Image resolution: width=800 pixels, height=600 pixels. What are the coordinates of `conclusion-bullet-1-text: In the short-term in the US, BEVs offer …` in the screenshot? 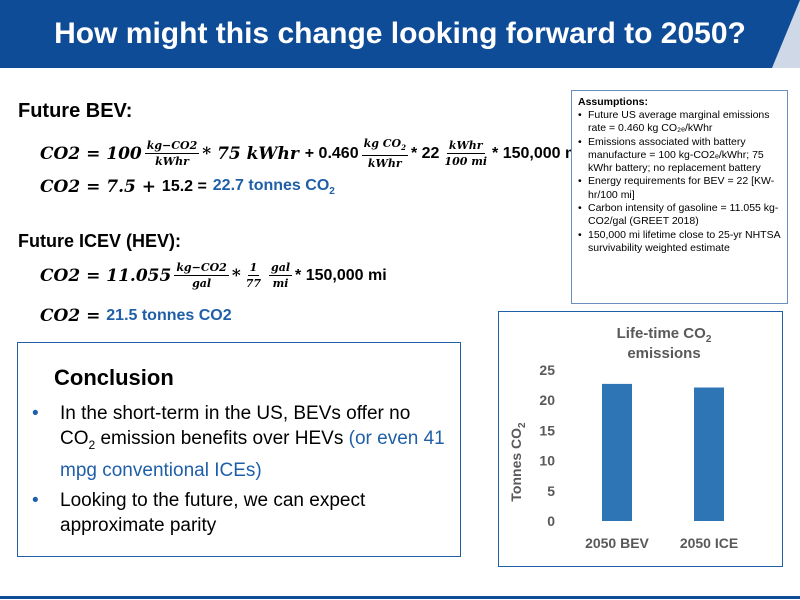 It's located at (255, 442).